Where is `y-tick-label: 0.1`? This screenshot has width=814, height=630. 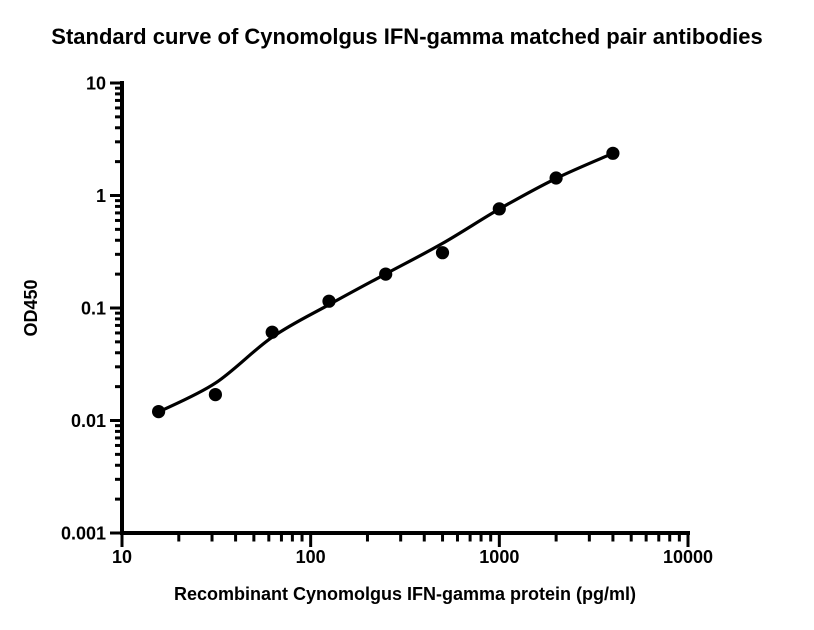
y-tick-label: 0.1 is located at coordinates (93, 309).